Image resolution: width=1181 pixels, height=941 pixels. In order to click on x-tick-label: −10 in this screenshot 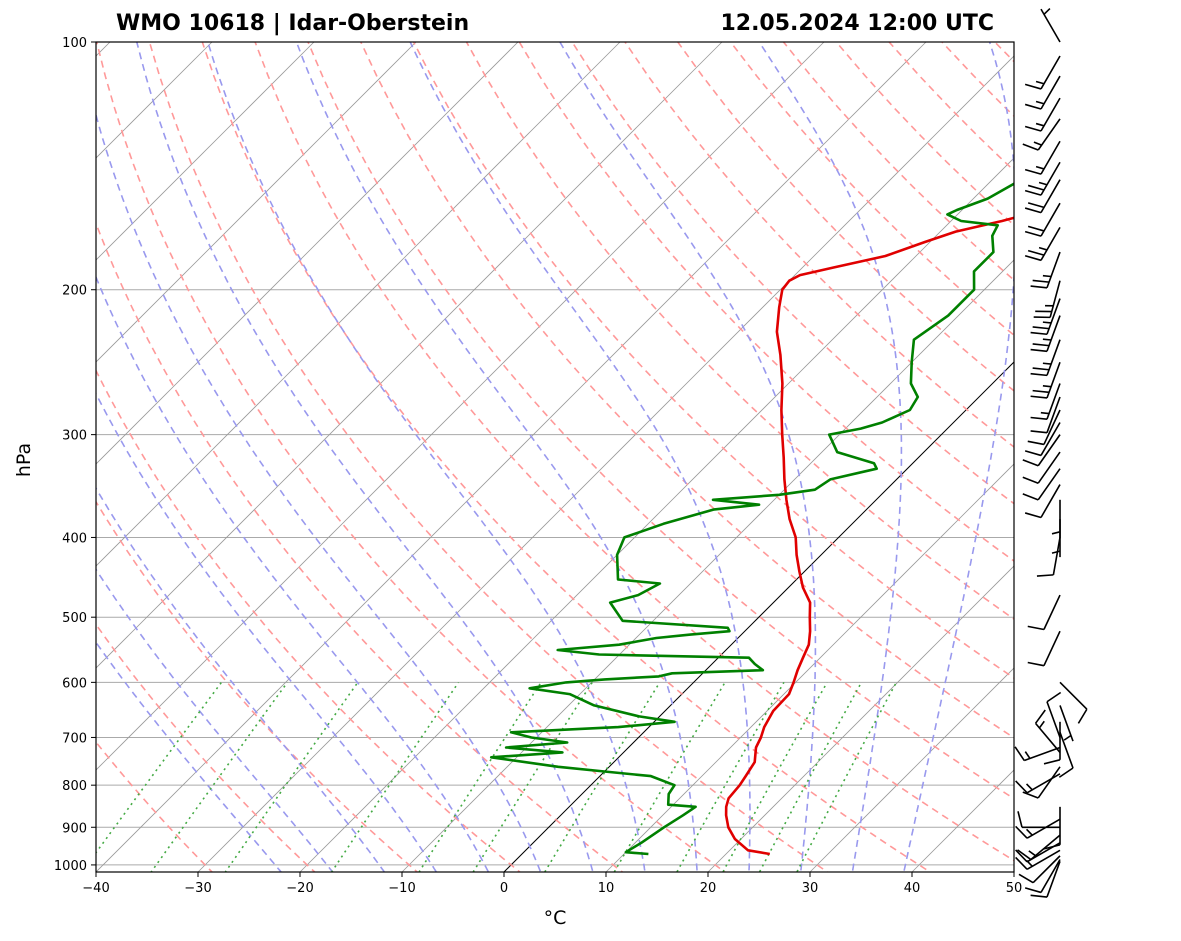, I will do `click(401, 888)`.